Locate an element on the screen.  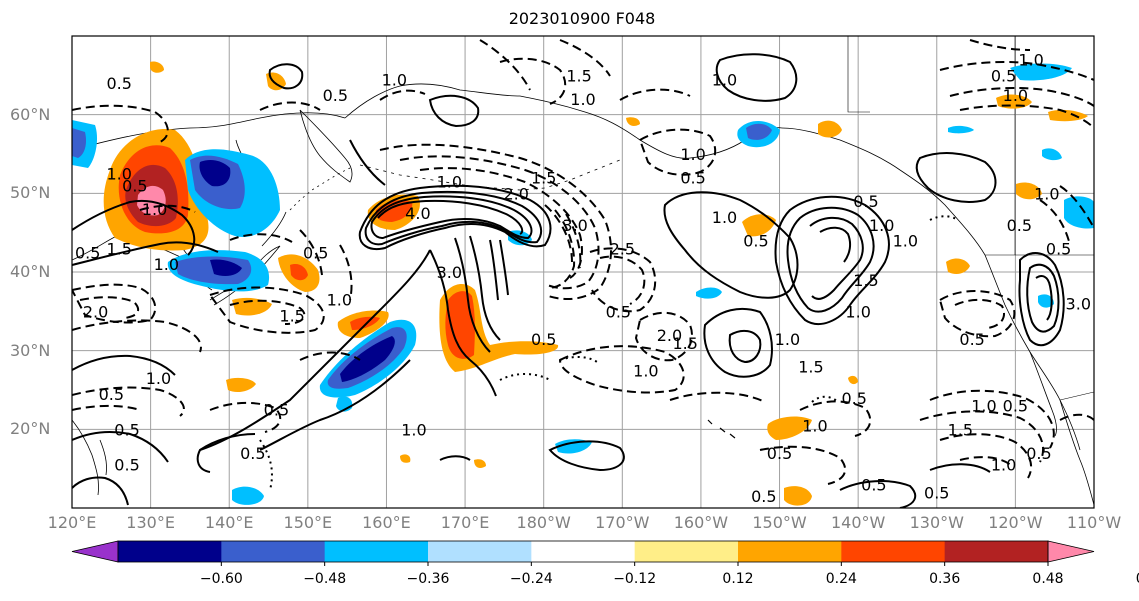
longitude-tick-label: 110°W is located at coordinates (1094, 522).